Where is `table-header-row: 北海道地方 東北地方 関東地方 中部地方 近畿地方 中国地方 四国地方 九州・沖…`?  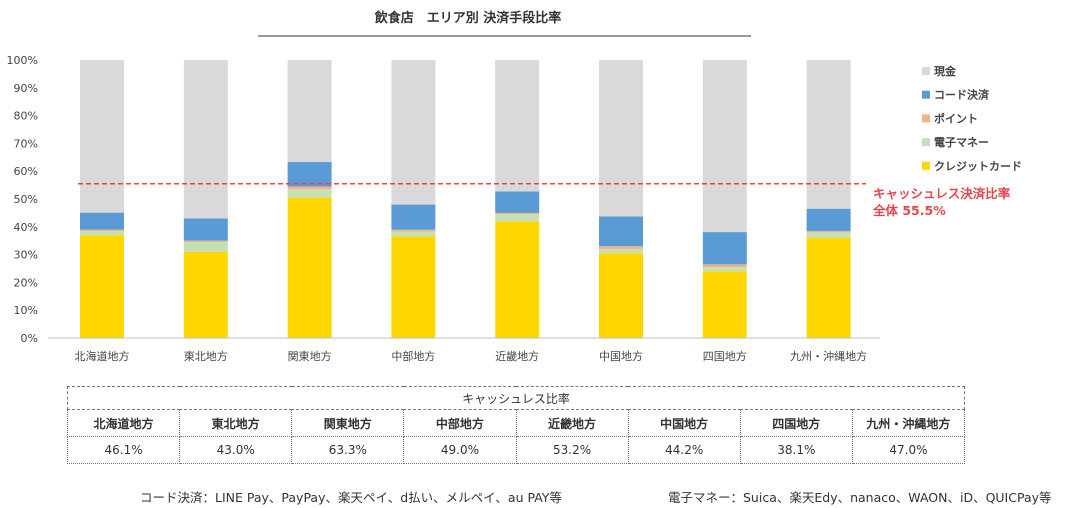 table-header-row: 北海道地方 東北地方 関東地方 中部地方 近畿地方 中国地方 四国地方 九州・沖… is located at coordinates (516, 423).